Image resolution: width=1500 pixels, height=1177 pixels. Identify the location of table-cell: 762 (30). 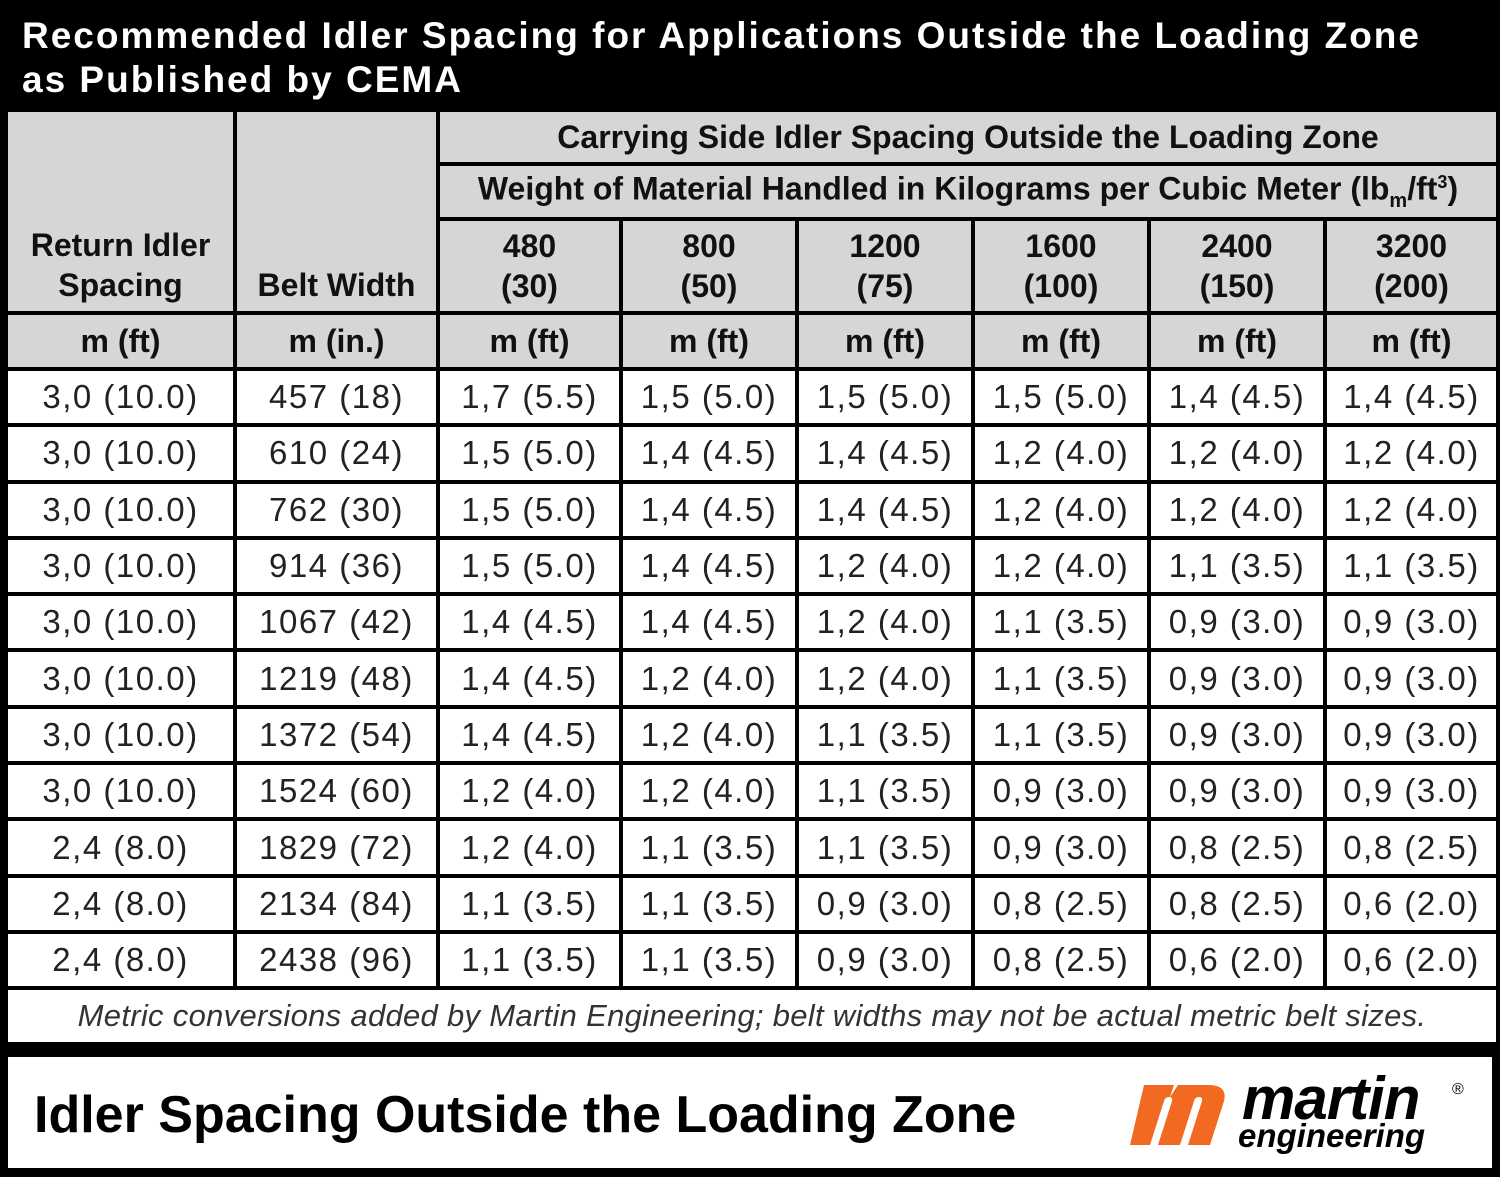
(336, 509).